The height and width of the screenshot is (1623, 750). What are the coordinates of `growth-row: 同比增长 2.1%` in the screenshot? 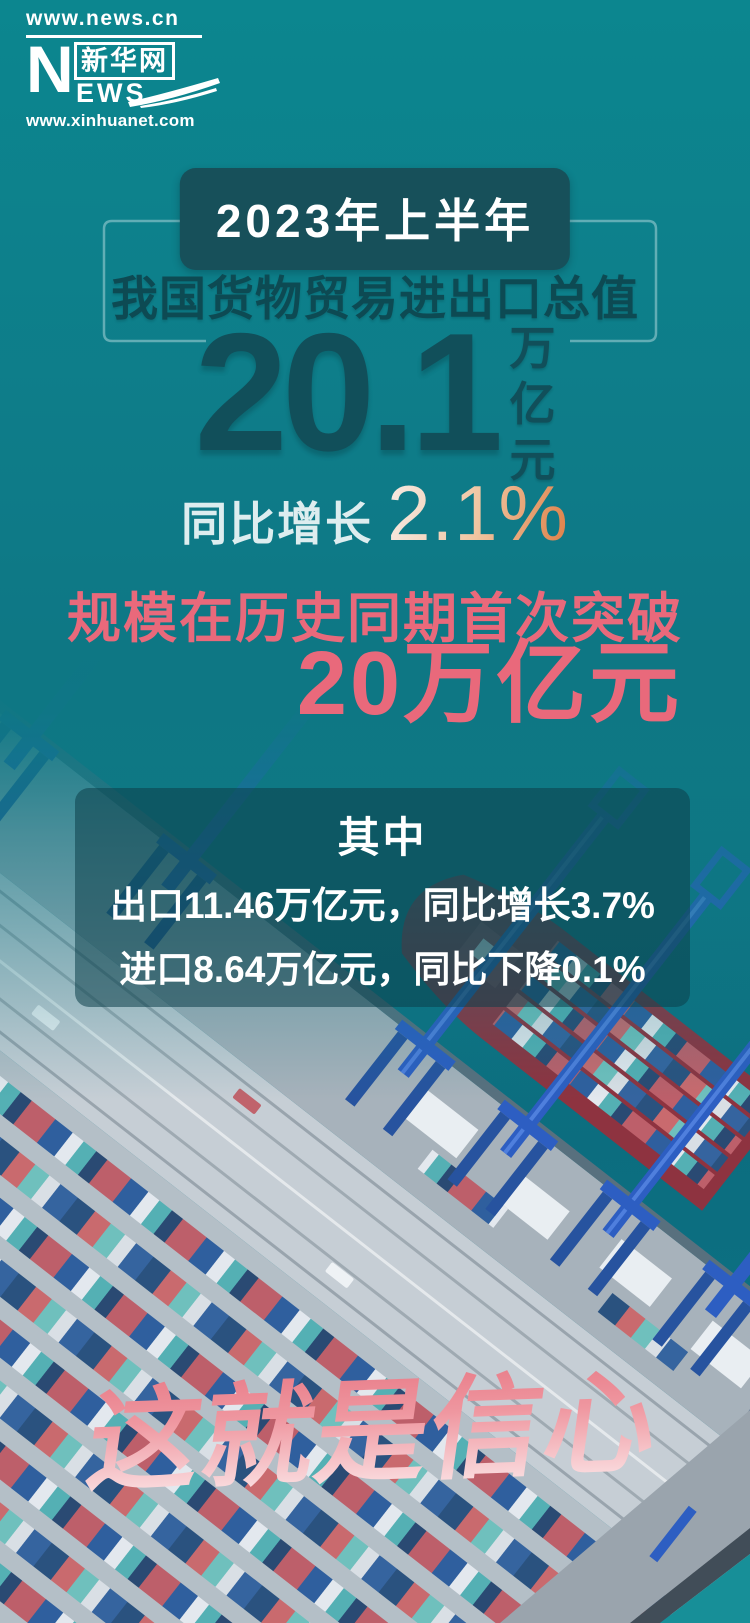 It's located at (375, 513).